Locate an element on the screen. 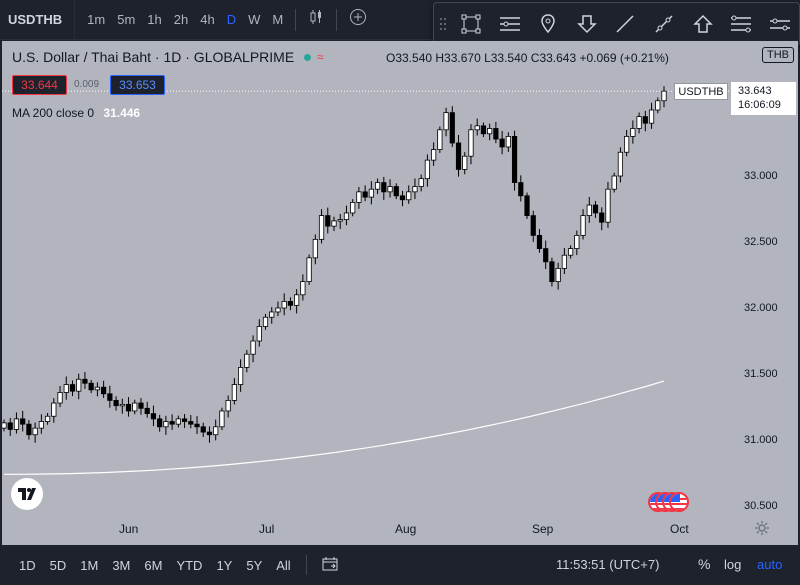 This screenshot has width=800, height=585. chart-settings-gear-icon is located at coordinates (762, 530).